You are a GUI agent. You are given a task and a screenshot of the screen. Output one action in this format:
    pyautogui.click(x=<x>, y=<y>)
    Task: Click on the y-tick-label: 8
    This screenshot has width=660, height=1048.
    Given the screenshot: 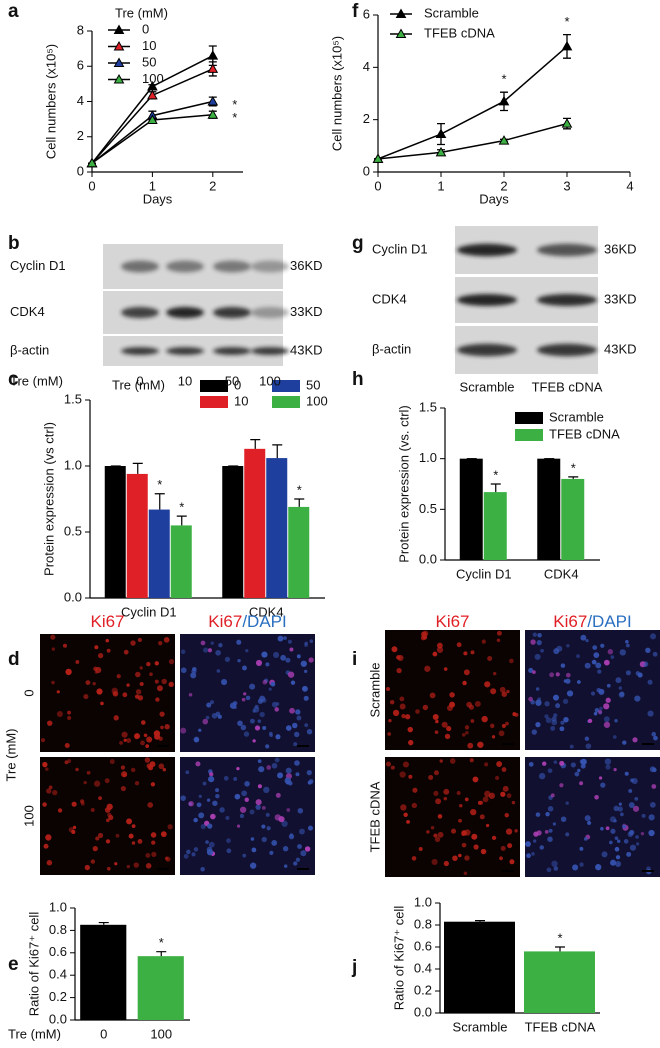 What is the action you would take?
    pyautogui.click(x=80, y=29)
    